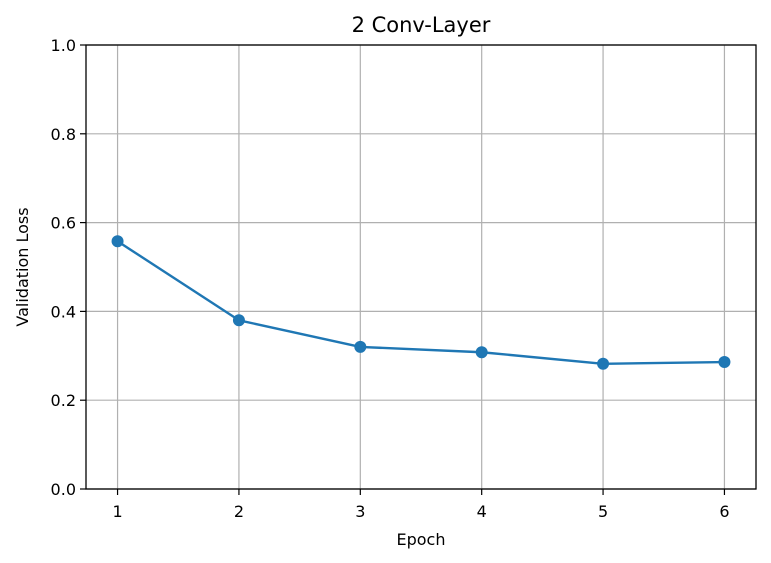 This screenshot has height=563, width=771. Describe the element at coordinates (63, 223) in the screenshot. I see `y-tick-label: 0.6` at that location.